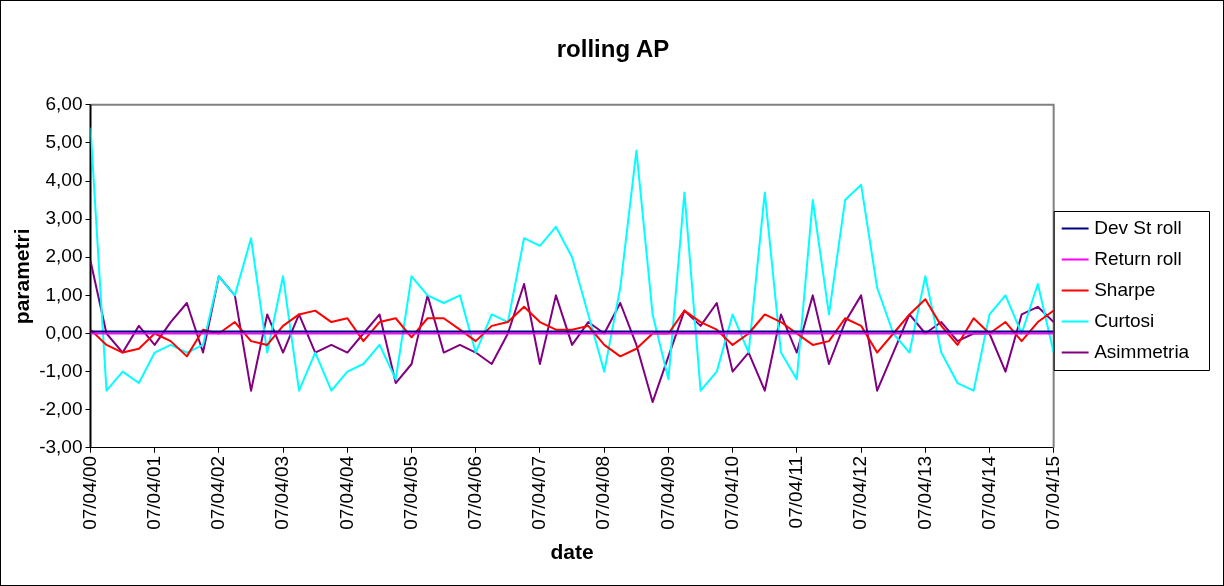 The image size is (1224, 586). What do you see at coordinates (22, 276) in the screenshot?
I see `y-axis-title: parametri` at bounding box center [22, 276].